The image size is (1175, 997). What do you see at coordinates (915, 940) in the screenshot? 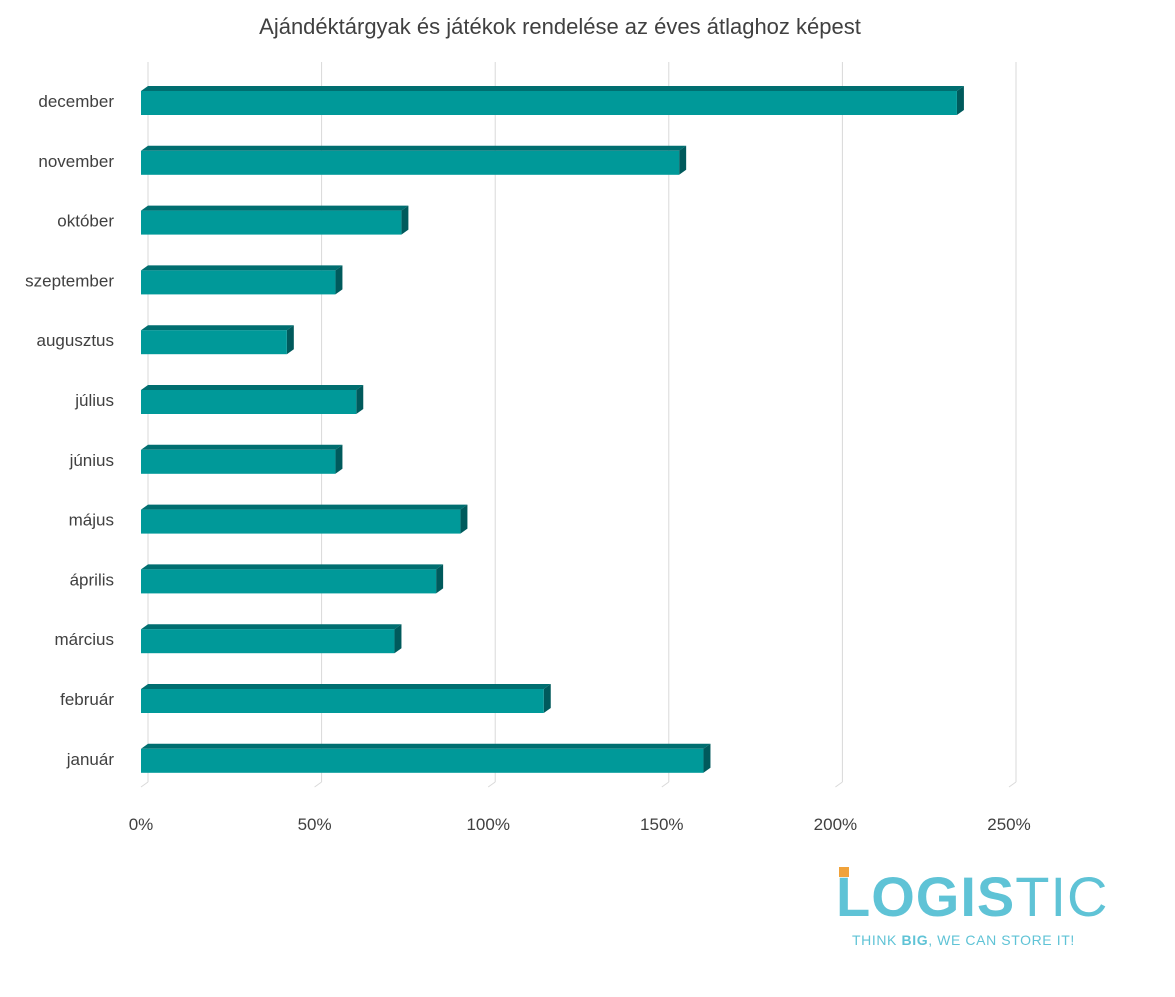
I see `tagline-bold: BIG` at bounding box center [915, 940].